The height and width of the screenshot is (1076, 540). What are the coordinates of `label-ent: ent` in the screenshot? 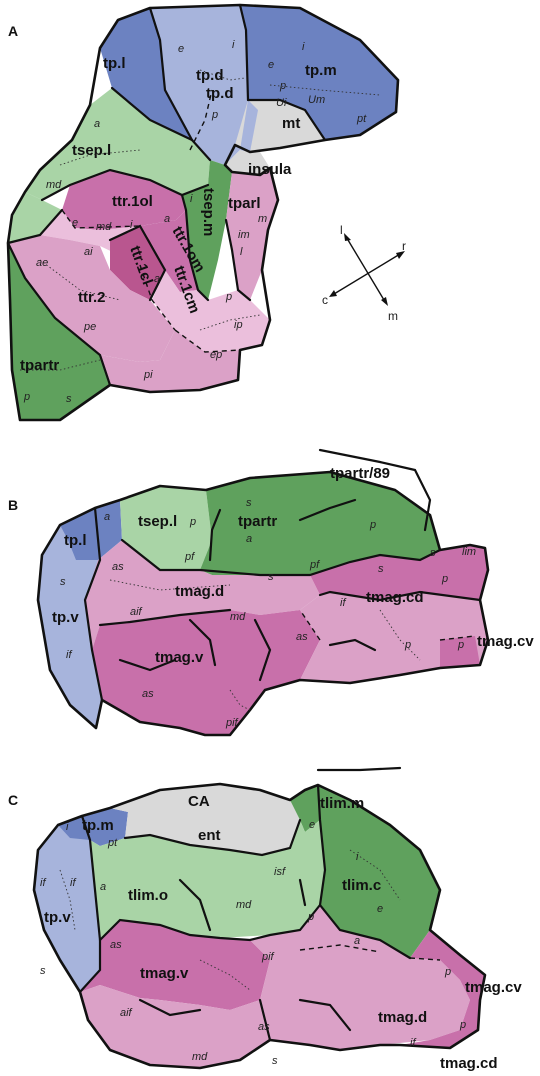 It's located at (209, 835).